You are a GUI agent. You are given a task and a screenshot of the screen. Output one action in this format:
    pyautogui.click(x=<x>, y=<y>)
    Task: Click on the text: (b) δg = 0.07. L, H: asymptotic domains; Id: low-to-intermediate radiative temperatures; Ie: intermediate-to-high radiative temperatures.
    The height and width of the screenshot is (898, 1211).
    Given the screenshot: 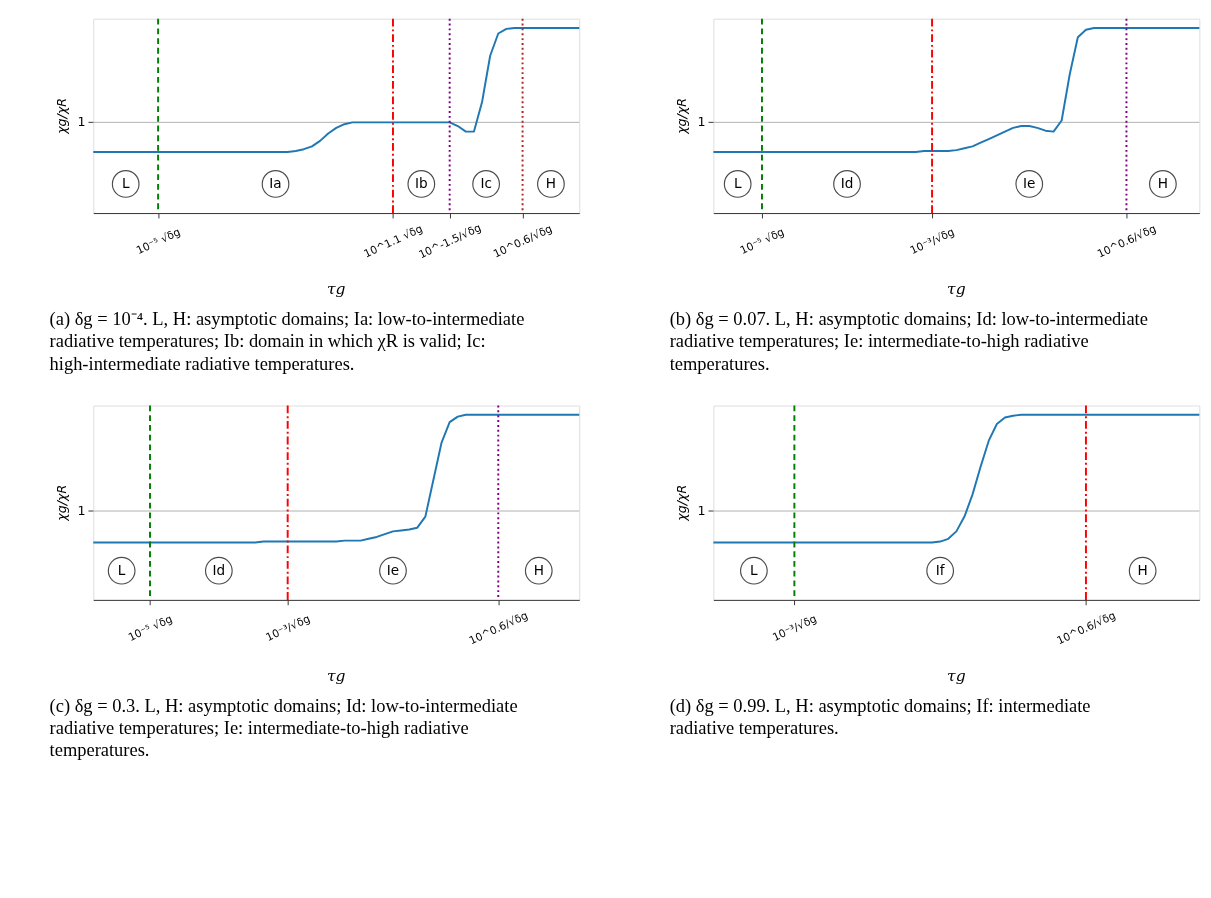 What is the action you would take?
    pyautogui.click(x=908, y=341)
    